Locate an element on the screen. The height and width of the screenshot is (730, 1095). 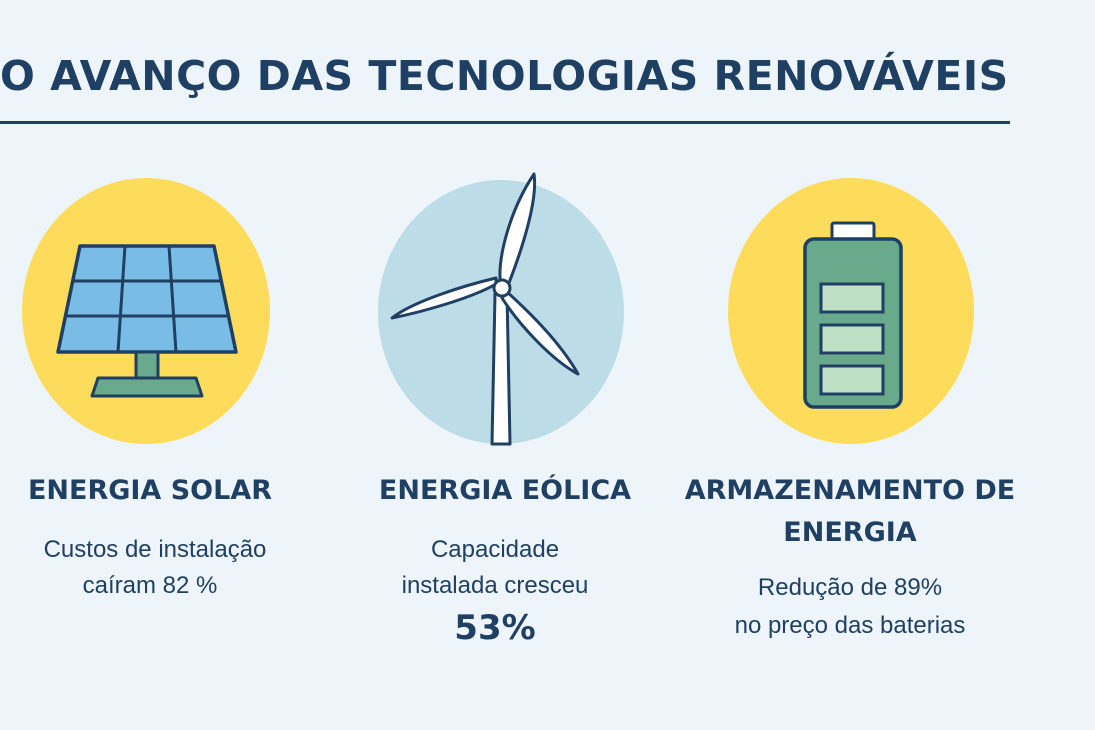
solar-text-line1: Custos de instalação is located at coordinates (155, 549).